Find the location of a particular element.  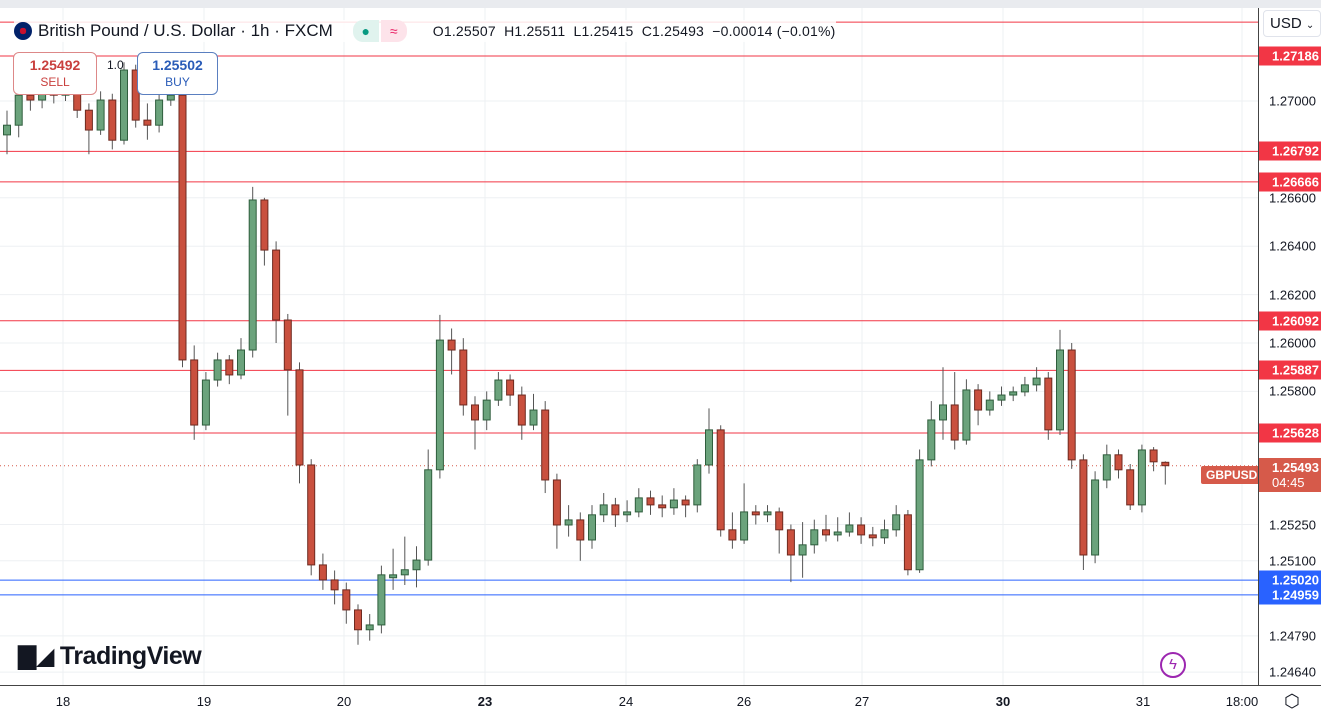

time-tick: 19 is located at coordinates (204, 701).